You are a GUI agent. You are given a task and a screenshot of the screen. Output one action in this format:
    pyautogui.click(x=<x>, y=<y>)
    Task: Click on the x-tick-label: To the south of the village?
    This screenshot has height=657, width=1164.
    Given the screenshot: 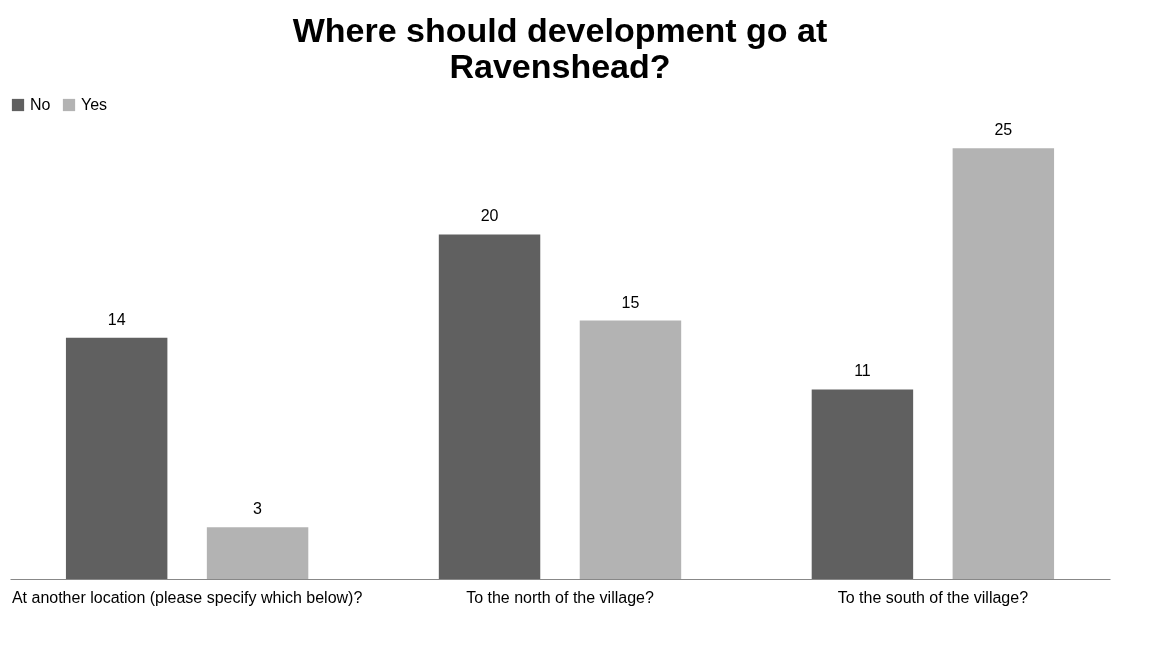 What is the action you would take?
    pyautogui.click(x=933, y=597)
    